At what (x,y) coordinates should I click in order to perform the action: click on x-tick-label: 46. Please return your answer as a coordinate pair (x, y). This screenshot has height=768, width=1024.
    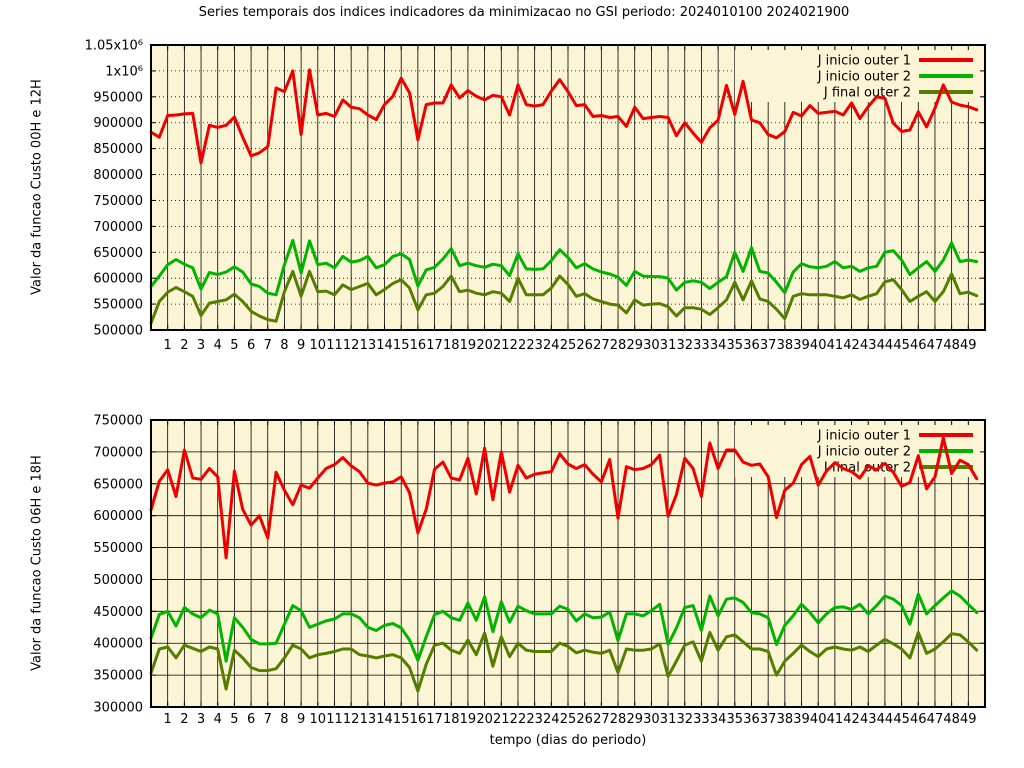
    Looking at the image, I should click on (918, 719).